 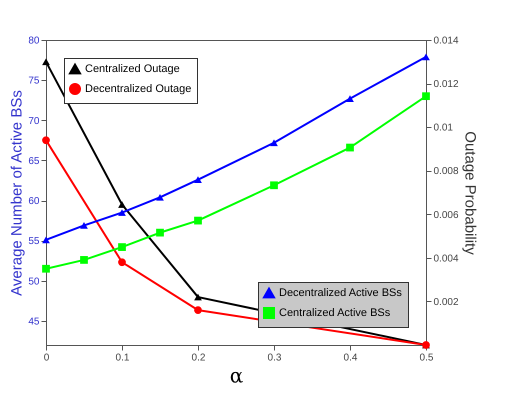 I want to click on y2-tick-label: 0.012, so click(x=446, y=84).